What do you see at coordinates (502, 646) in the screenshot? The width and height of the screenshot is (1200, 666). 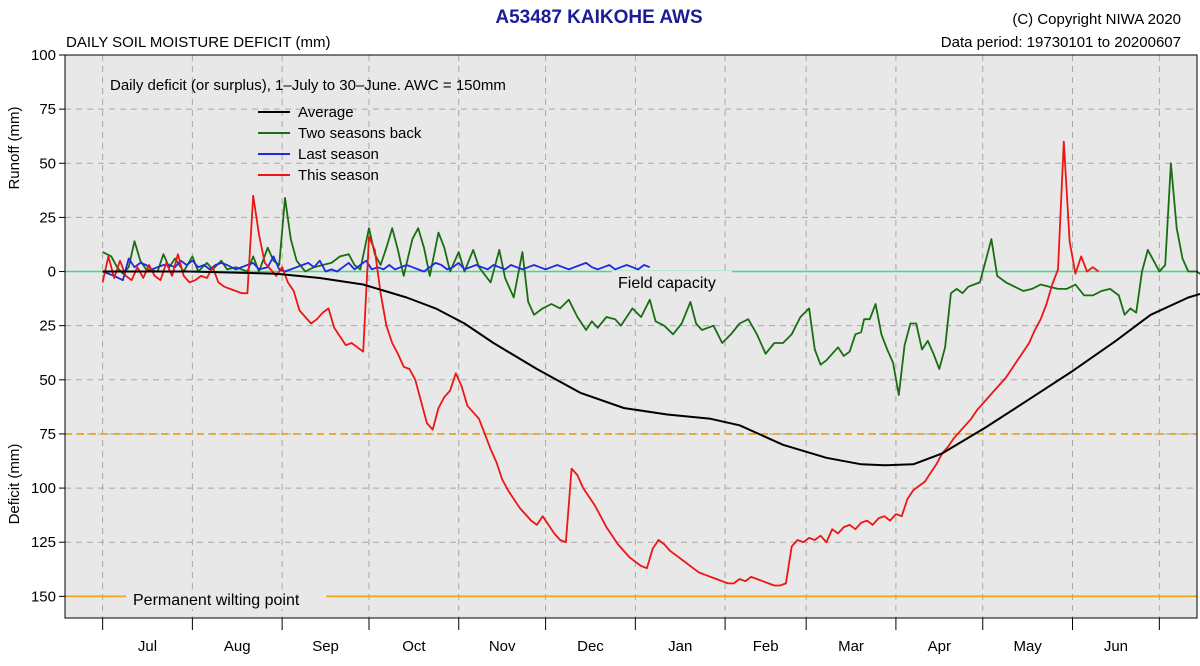 I see `month-label: Nov` at bounding box center [502, 646].